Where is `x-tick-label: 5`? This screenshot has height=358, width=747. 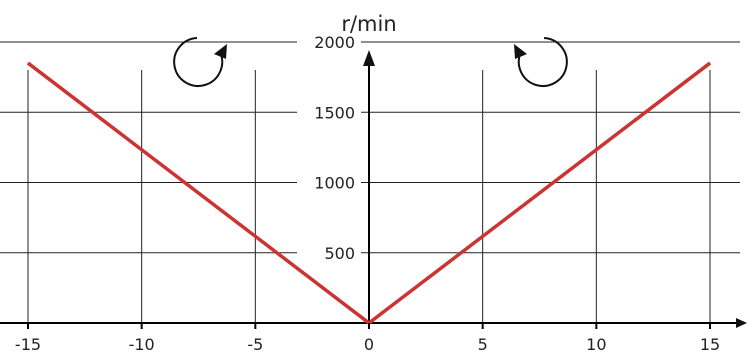 x-tick-label: 5 is located at coordinates (483, 344).